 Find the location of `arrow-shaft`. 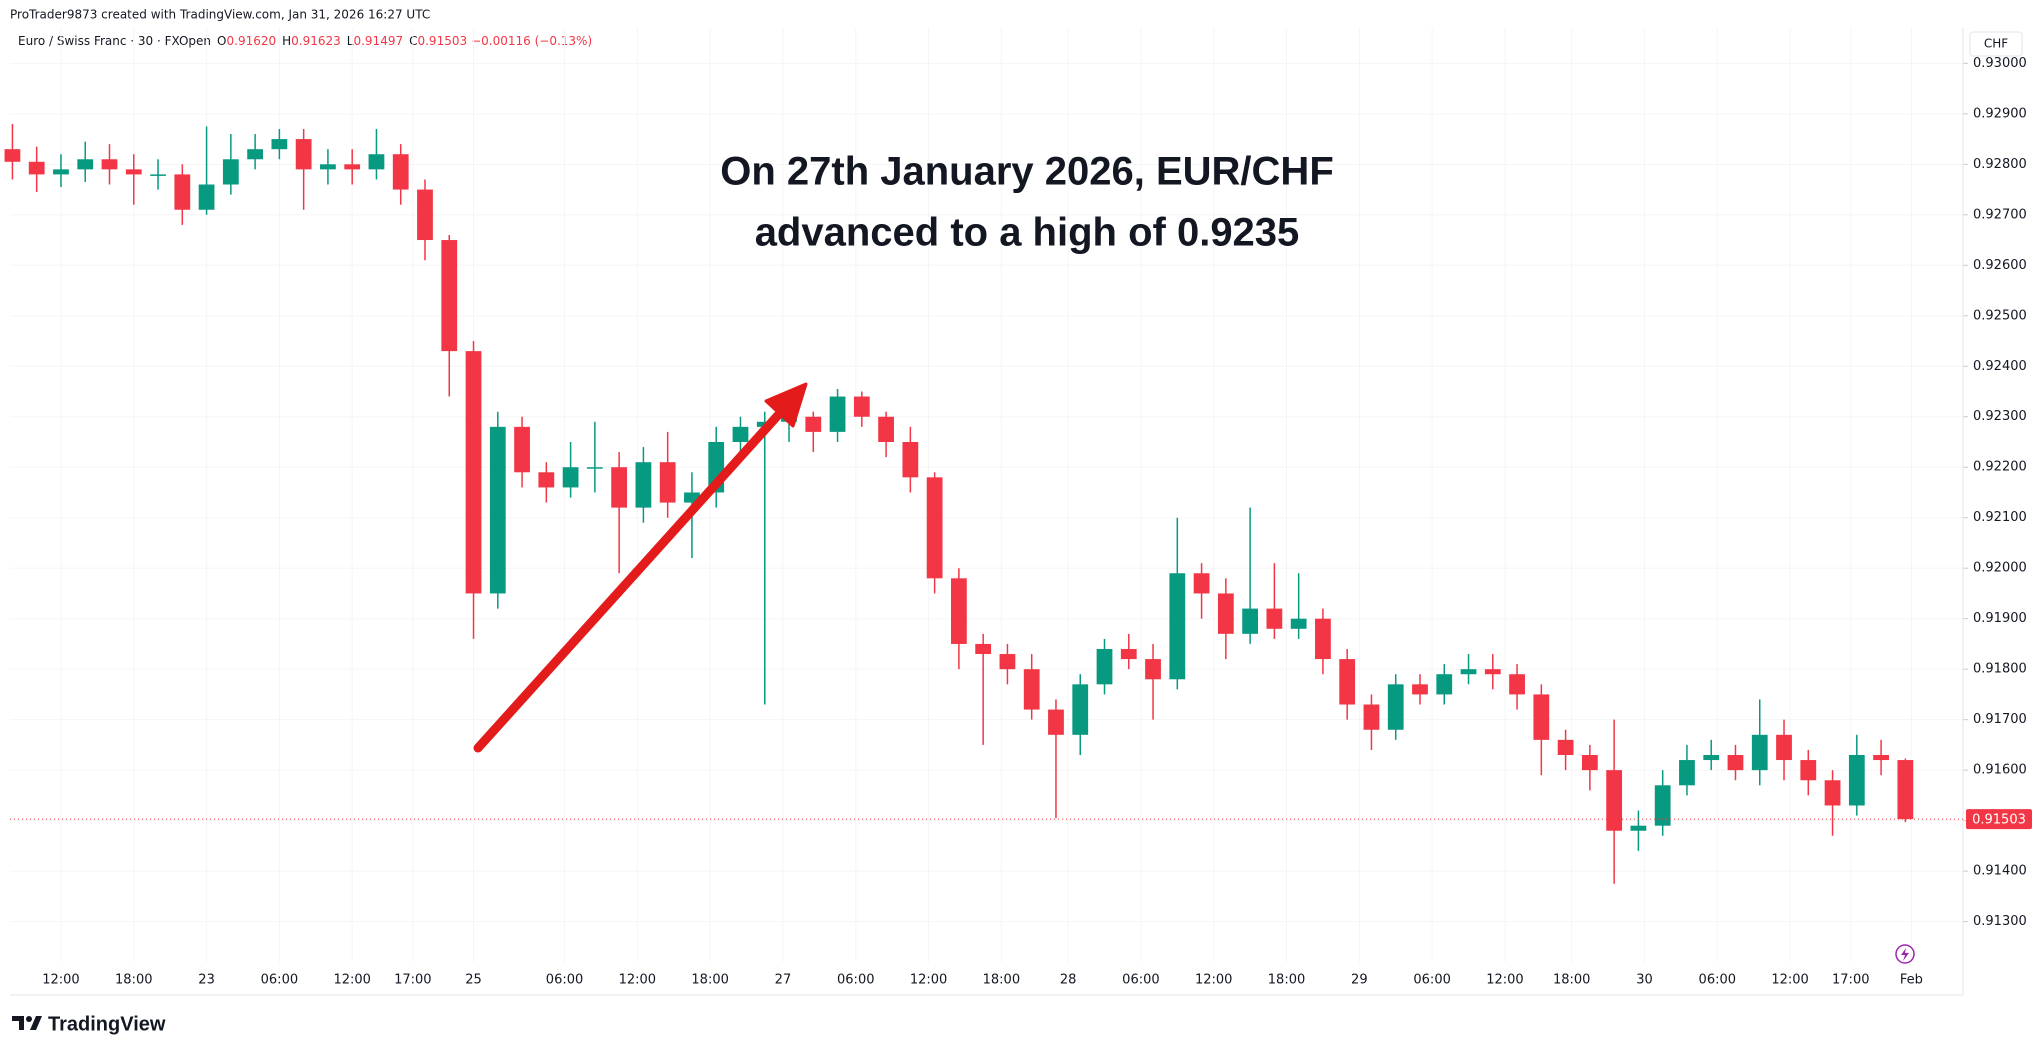

arrow-shaft is located at coordinates (629, 580).